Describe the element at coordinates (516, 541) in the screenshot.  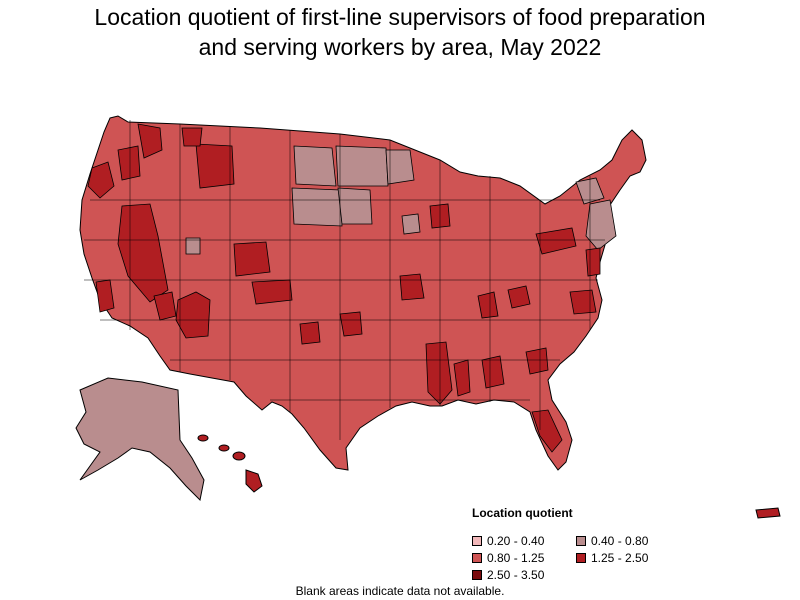
I see `legend-label: 0.20 - 0.40` at that location.